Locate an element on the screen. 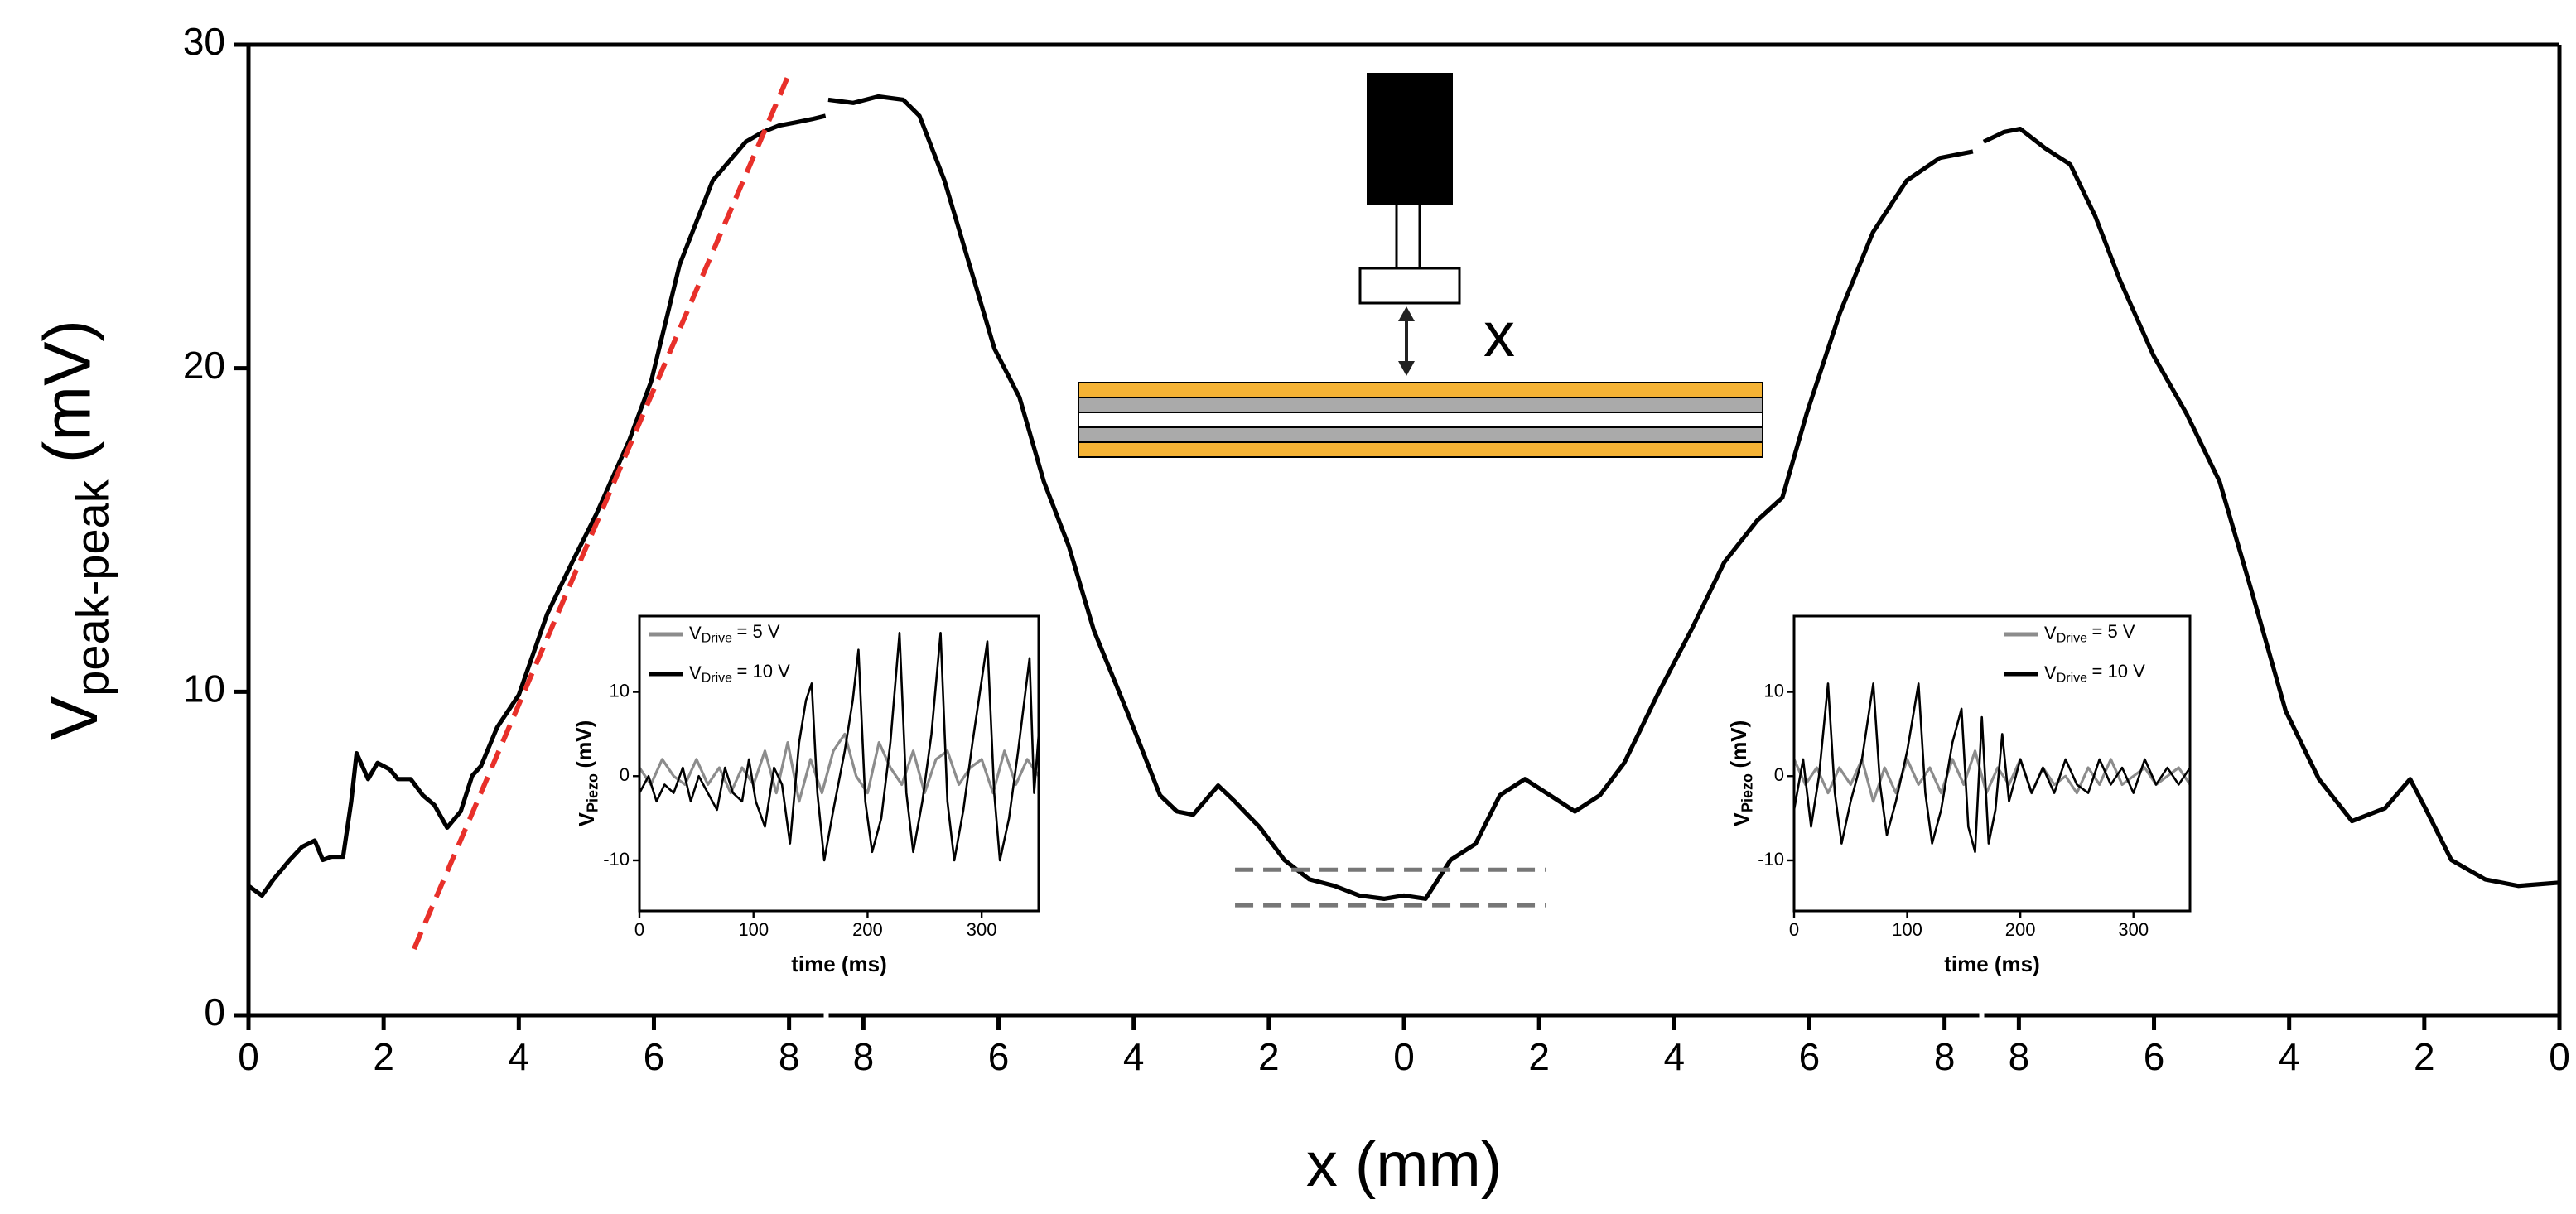 This screenshot has width=2576, height=1214. x-axis-label: x (mm) is located at coordinates (1404, 1165).